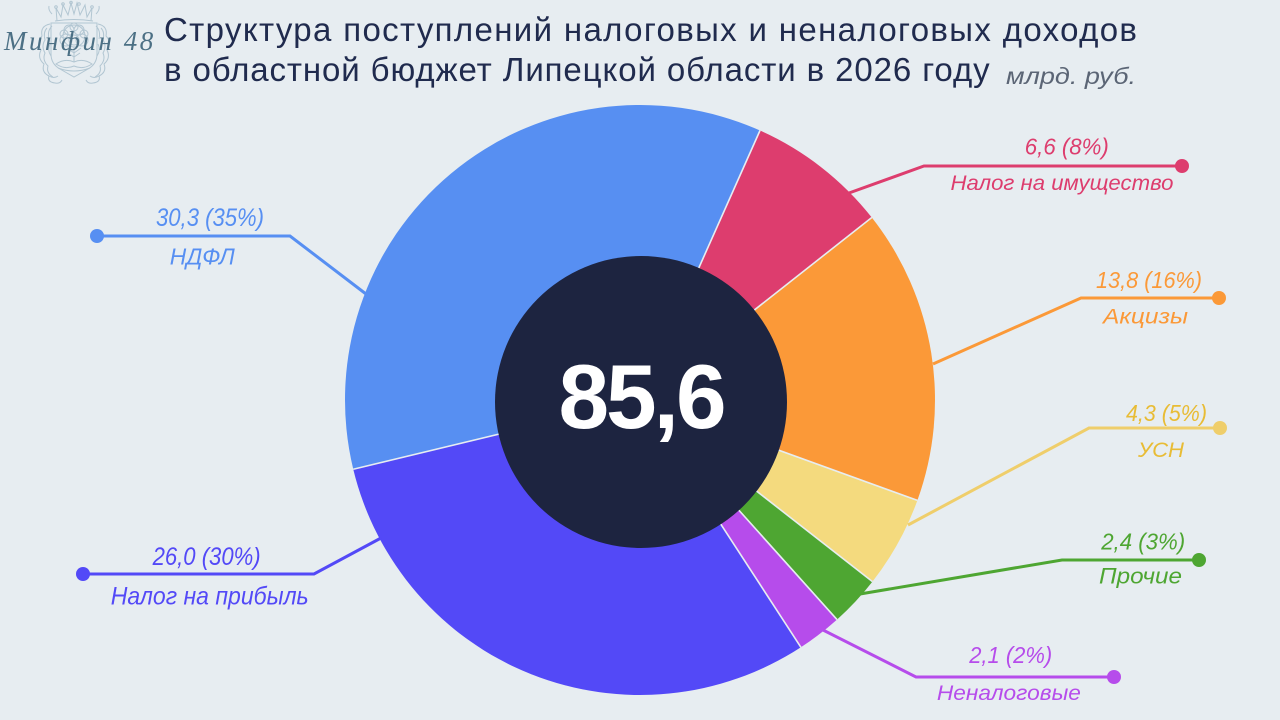 This screenshot has width=1280, height=720. I want to click on svg-text: Налог на прибыль, so click(210, 597).